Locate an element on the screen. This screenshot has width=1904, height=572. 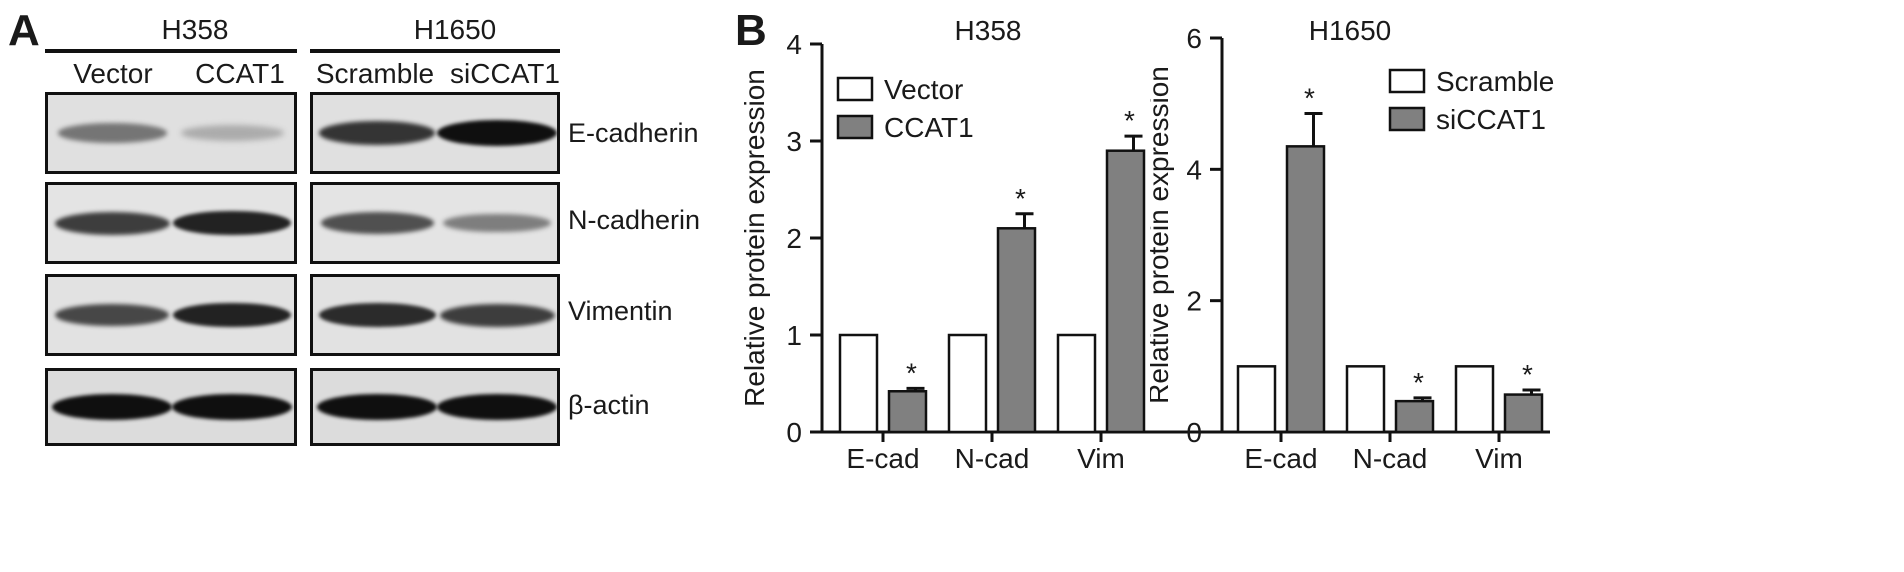
lane-label-vector: Vector is located at coordinates (113, 73).